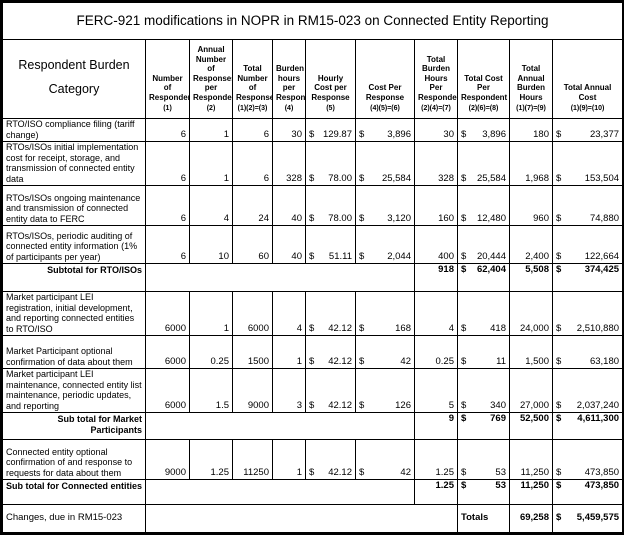 This screenshot has height=535, width=624. Describe the element at coordinates (587, 352) in the screenshot. I see `annual-cost-cell: $63,180` at that location.